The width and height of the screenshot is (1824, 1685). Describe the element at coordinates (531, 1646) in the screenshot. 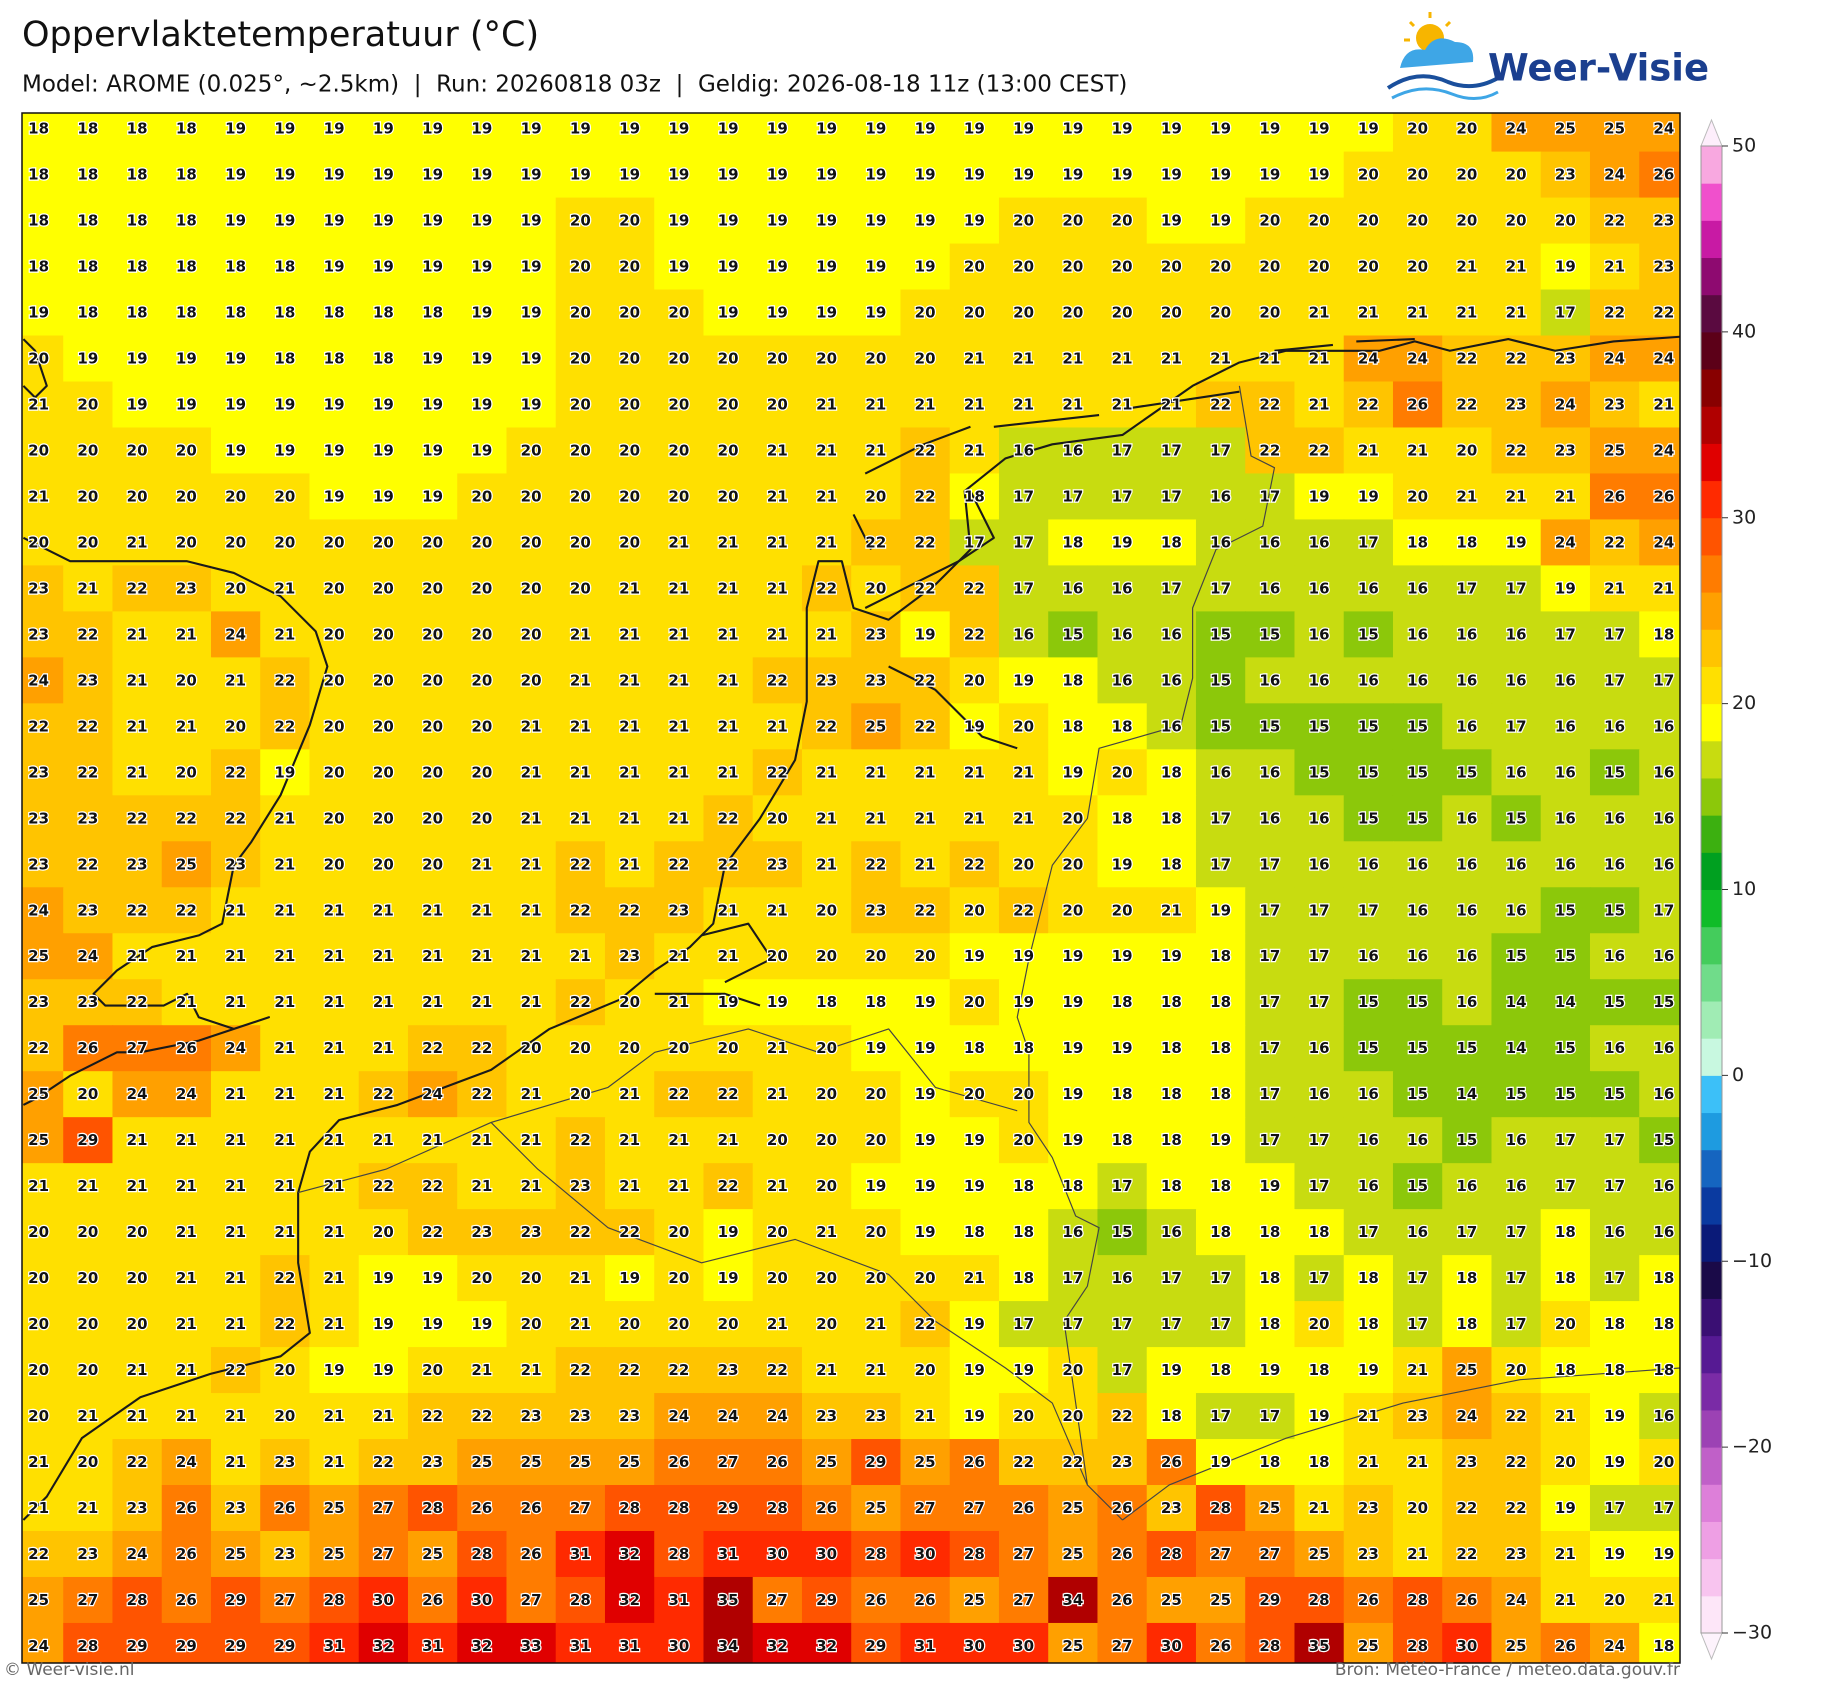

I see `temperature-label: 33` at that location.